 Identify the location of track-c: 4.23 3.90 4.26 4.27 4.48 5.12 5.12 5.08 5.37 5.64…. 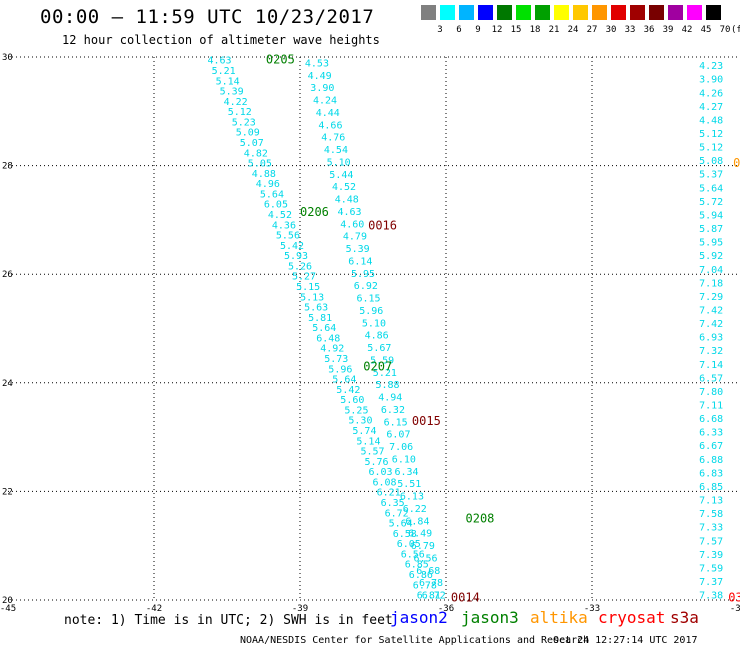
(711, 331).